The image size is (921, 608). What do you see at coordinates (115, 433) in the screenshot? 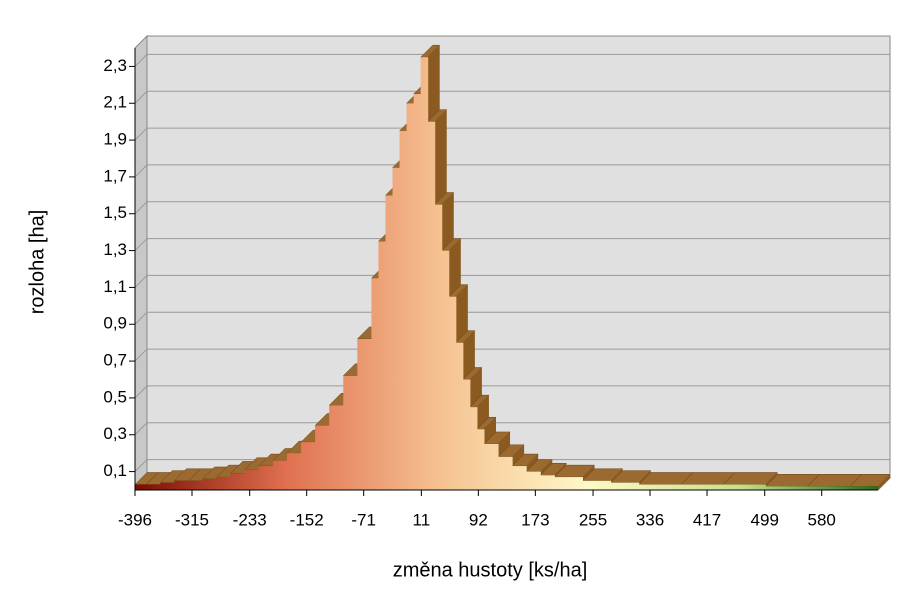
I see `y-tick-label: 0,3` at bounding box center [115, 433].